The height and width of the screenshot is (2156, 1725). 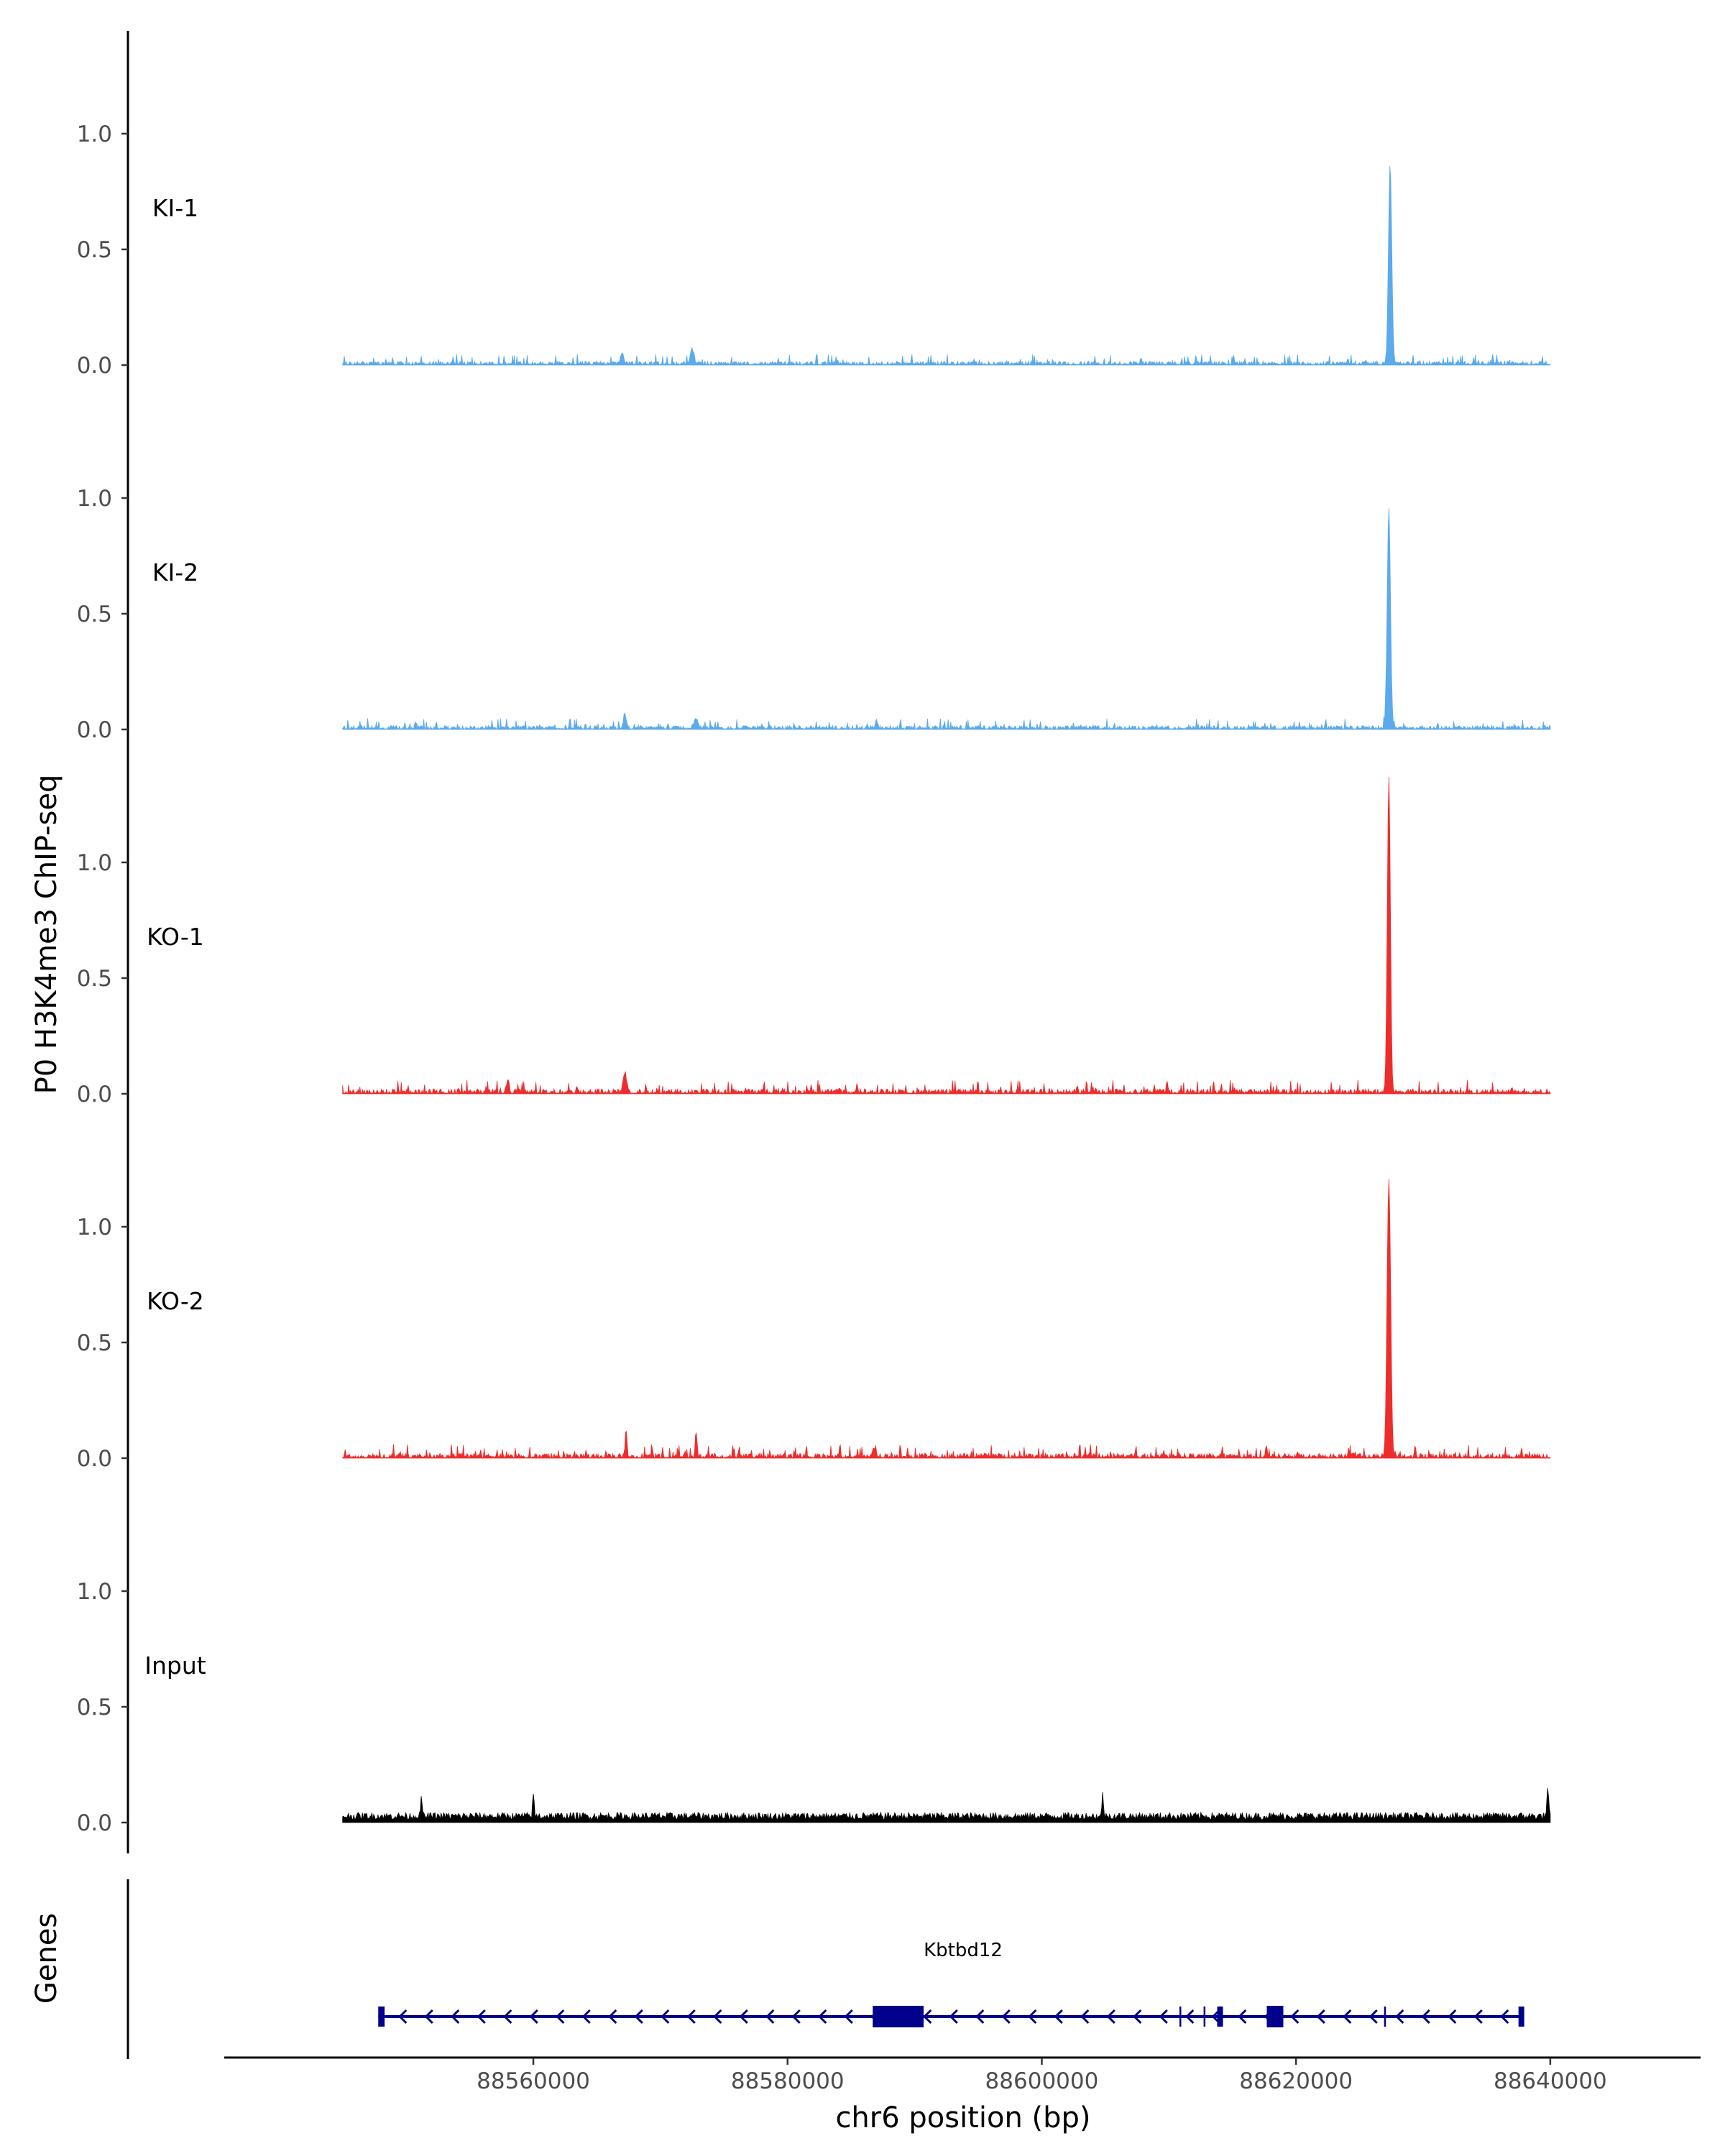 What do you see at coordinates (946, 1805) in the screenshot?
I see `signal-area-input` at bounding box center [946, 1805].